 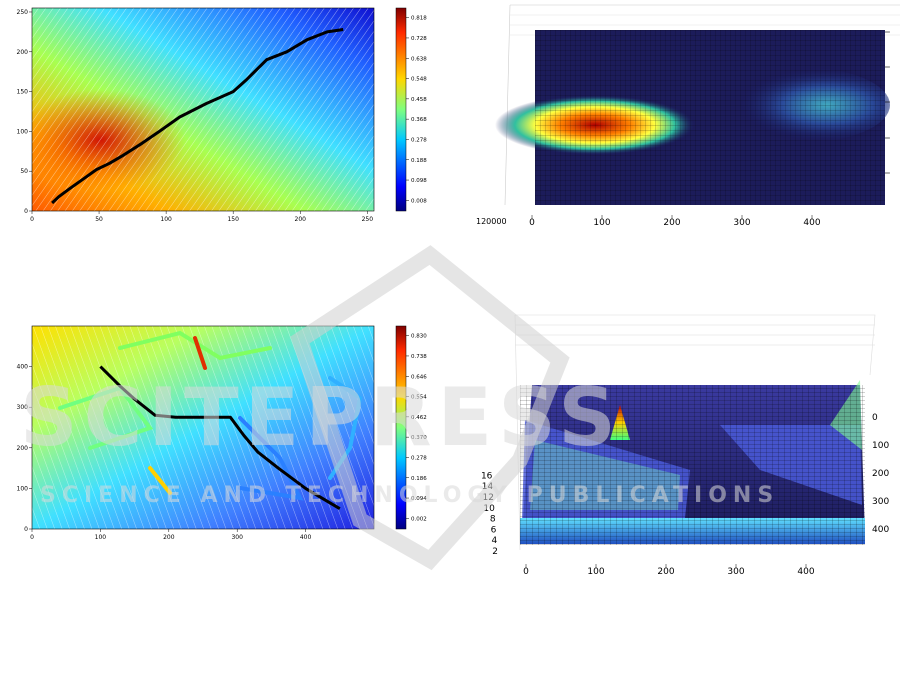 What do you see at coordinates (201, 217) in the screenshot?
I see `x-axis-ticks: 0 50 100 150 200 250` at bounding box center [201, 217].